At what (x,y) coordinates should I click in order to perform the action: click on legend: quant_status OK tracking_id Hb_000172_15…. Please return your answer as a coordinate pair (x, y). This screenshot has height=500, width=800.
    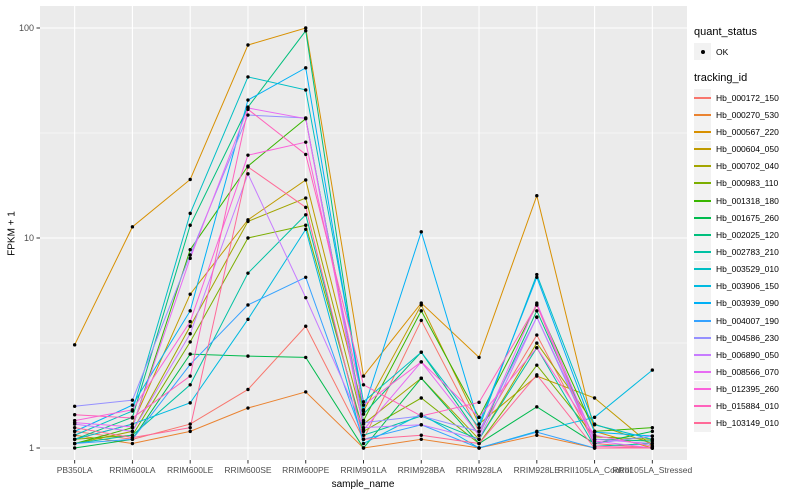
    Looking at the image, I should click on (747, 229).